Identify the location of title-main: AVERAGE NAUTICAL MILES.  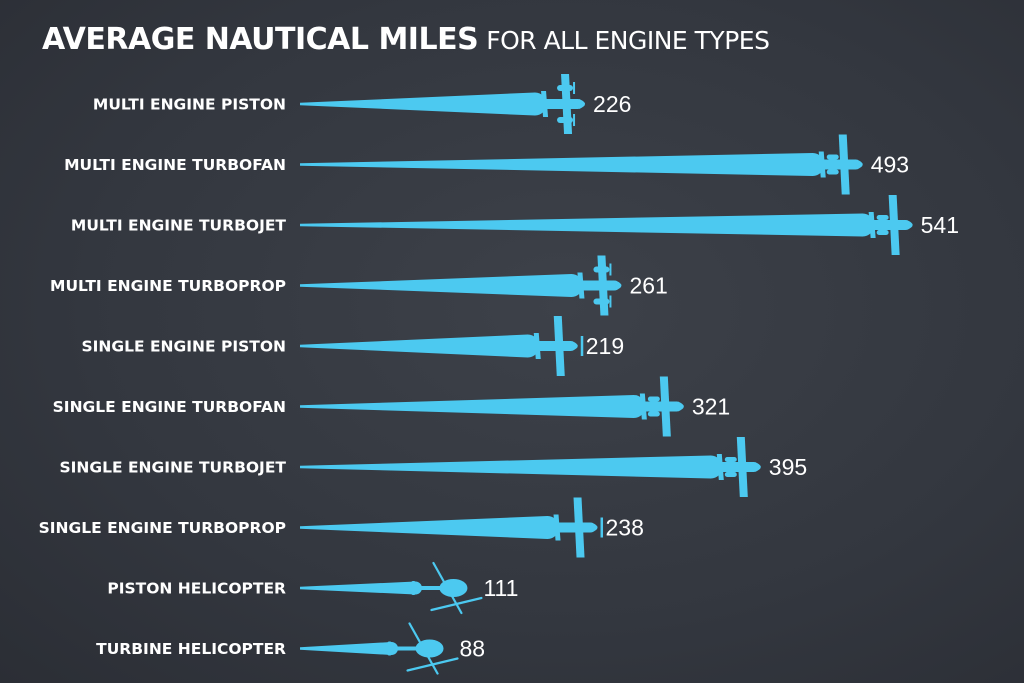
(260, 39).